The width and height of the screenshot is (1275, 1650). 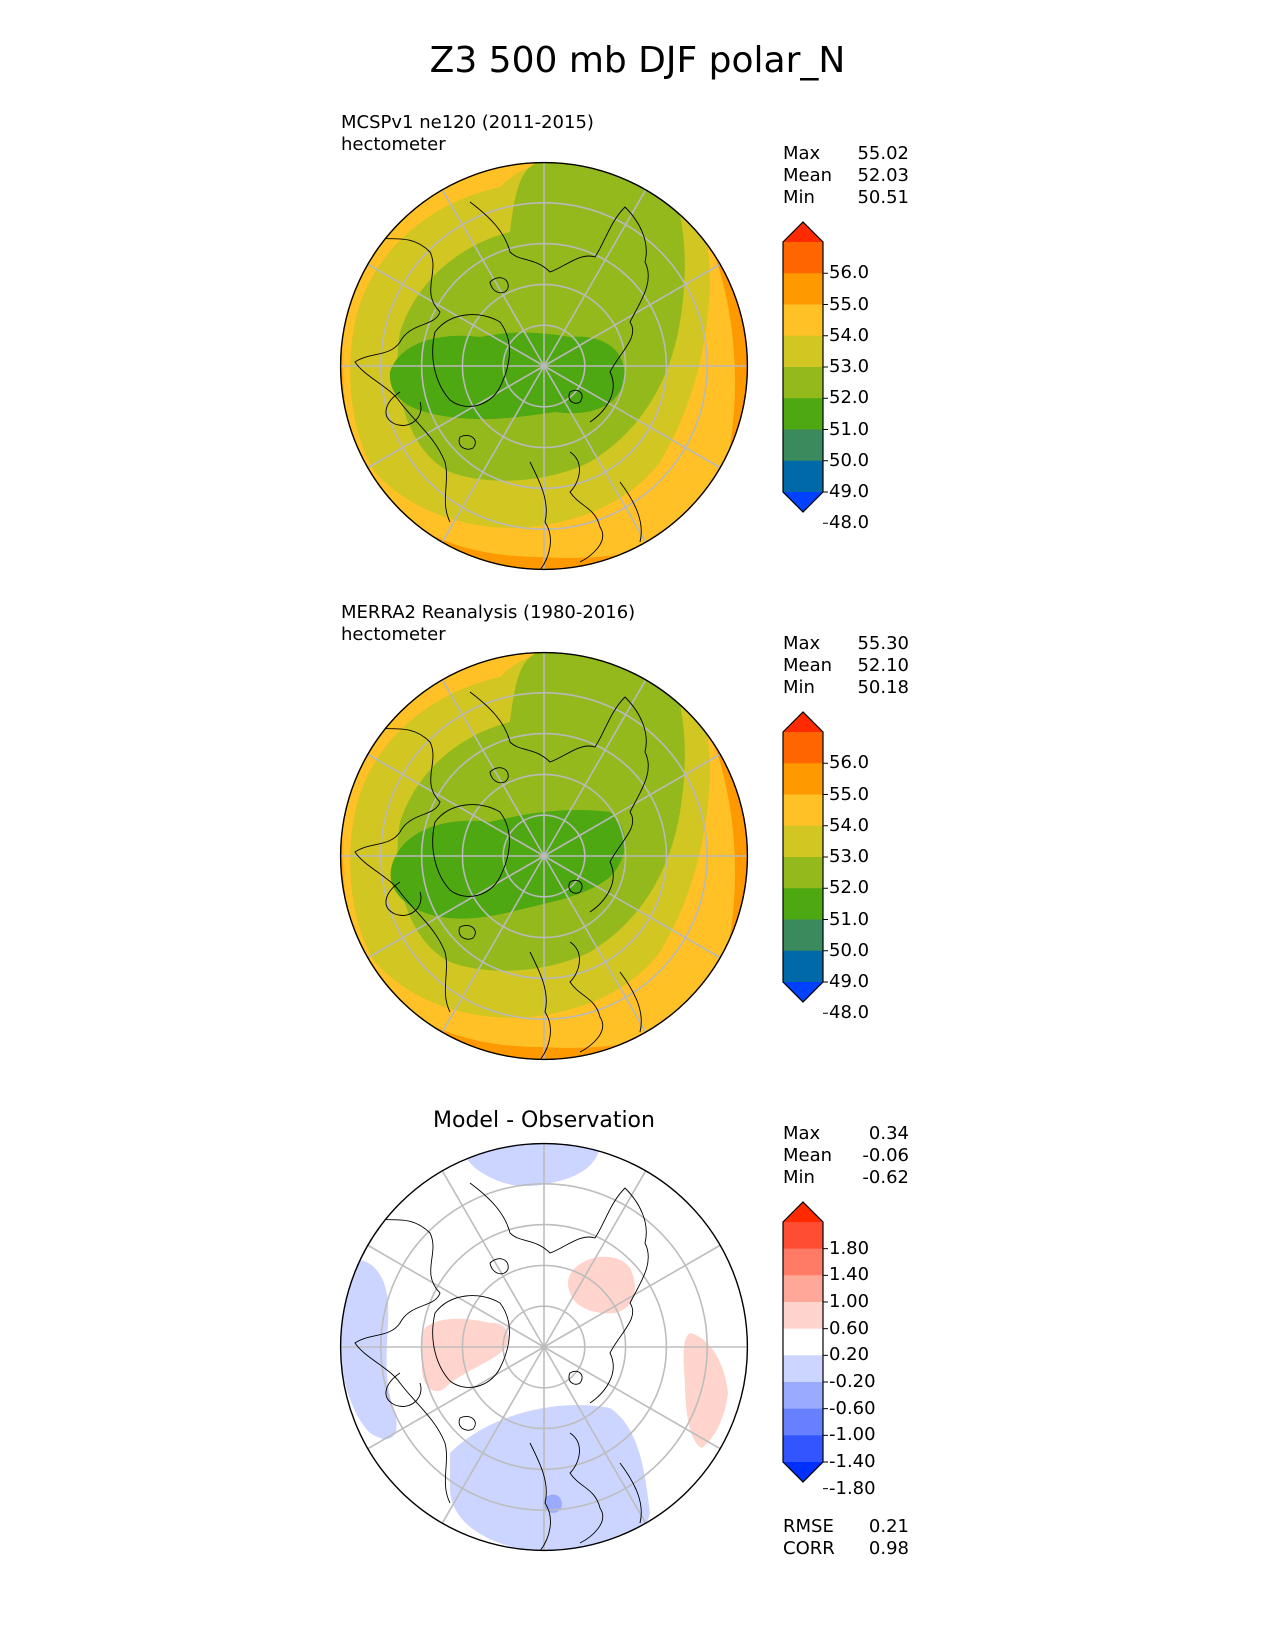 What do you see at coordinates (805, 862) in the screenshot?
I see `panel-2-colorbar` at bounding box center [805, 862].